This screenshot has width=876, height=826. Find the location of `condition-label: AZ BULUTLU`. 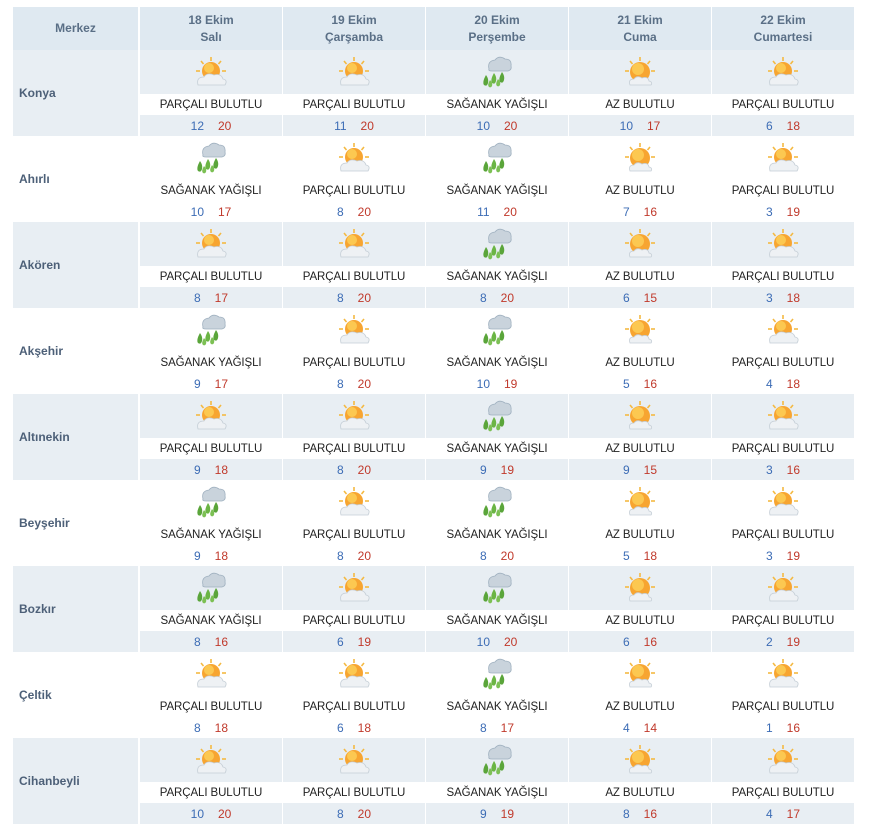

condition-label: AZ BULUTLU is located at coordinates (640, 620).